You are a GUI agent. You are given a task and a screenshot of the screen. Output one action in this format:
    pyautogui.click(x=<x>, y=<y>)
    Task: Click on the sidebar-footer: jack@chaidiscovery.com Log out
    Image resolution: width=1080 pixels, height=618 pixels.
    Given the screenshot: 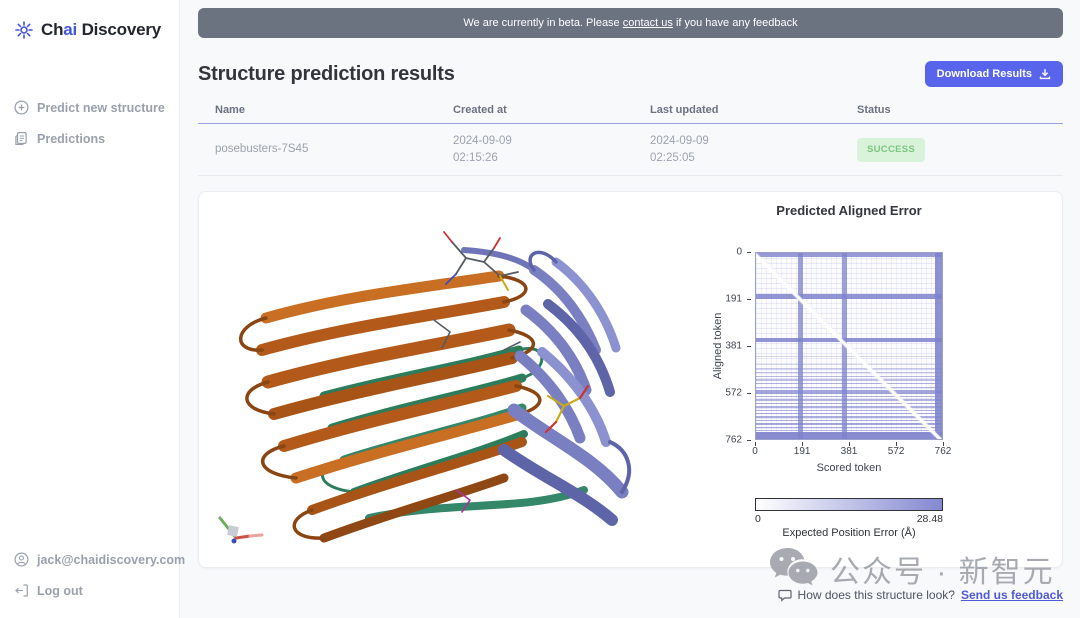 What is the action you would take?
    pyautogui.click(x=92, y=575)
    